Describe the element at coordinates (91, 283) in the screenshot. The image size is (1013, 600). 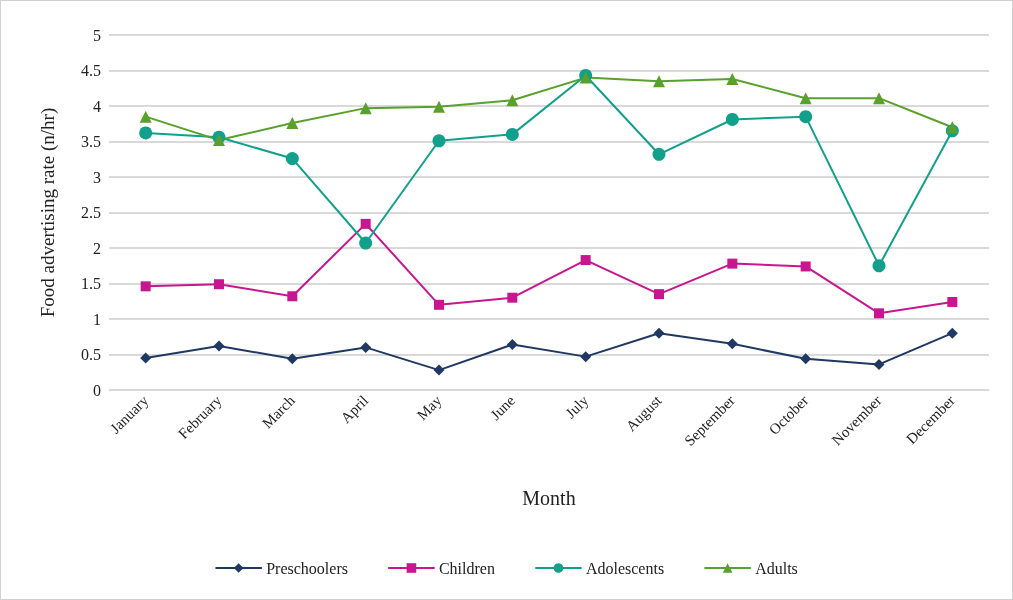
I see `y-tick-label: 1.5` at that location.